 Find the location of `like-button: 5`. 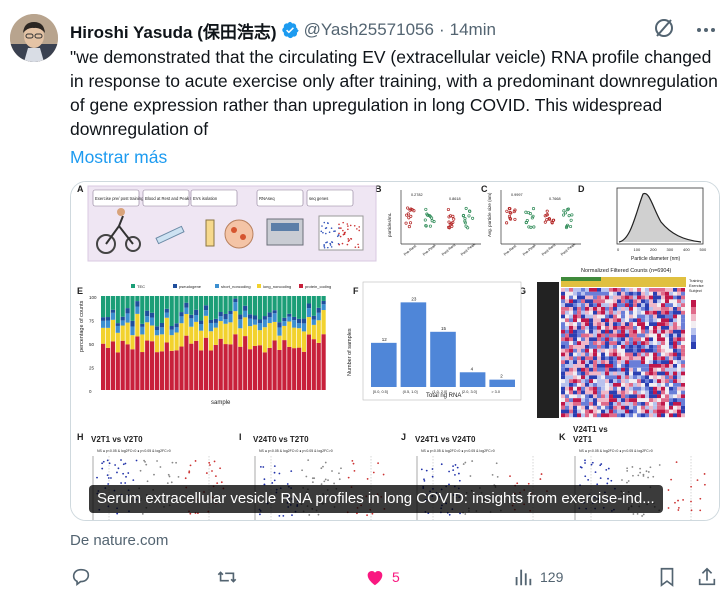

like-button: 5 is located at coordinates (382, 577).